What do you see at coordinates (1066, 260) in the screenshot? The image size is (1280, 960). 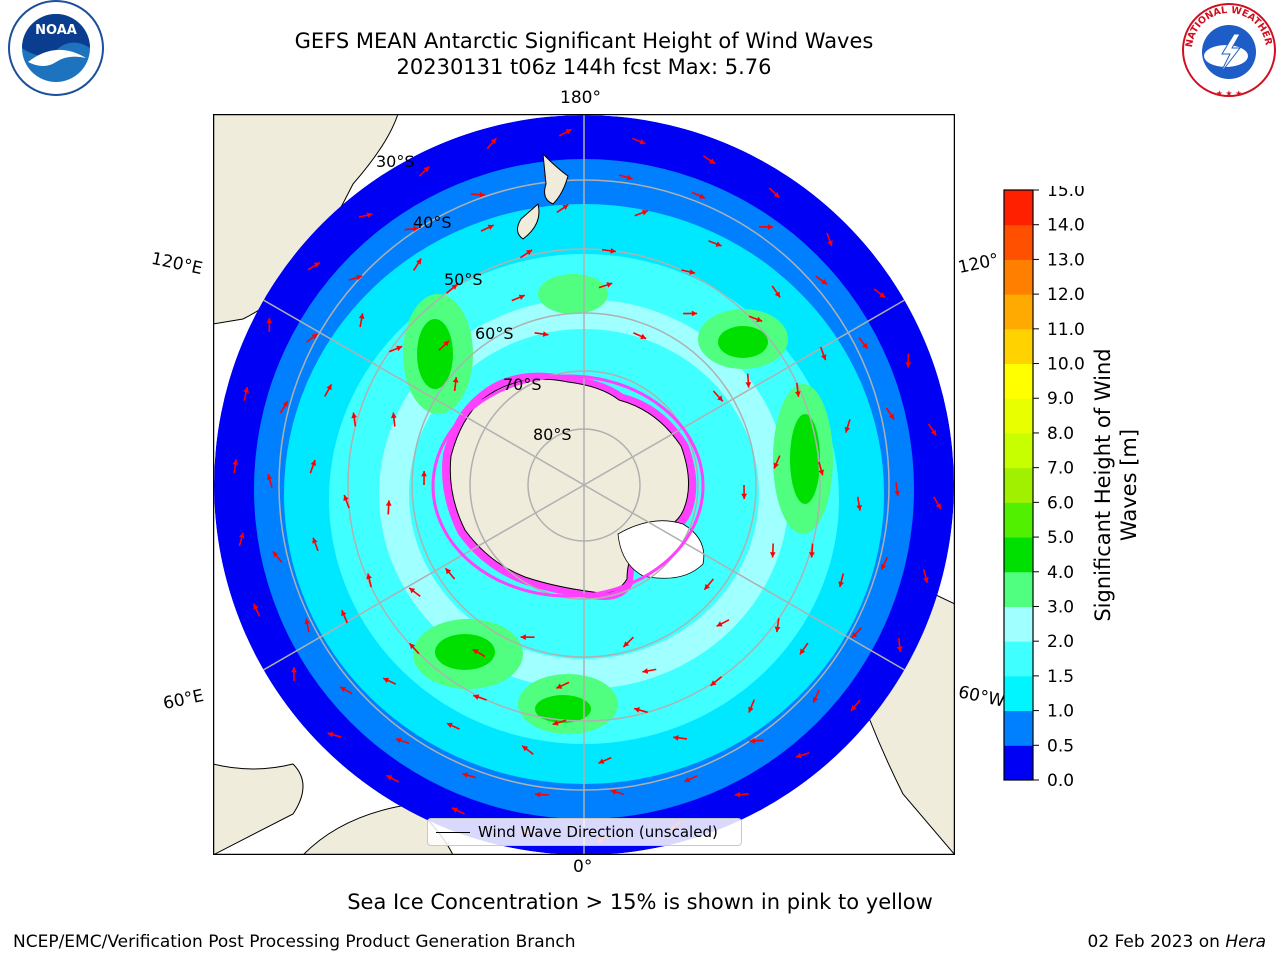 I see `colorbar-tick-label: 13.0` at bounding box center [1066, 260].